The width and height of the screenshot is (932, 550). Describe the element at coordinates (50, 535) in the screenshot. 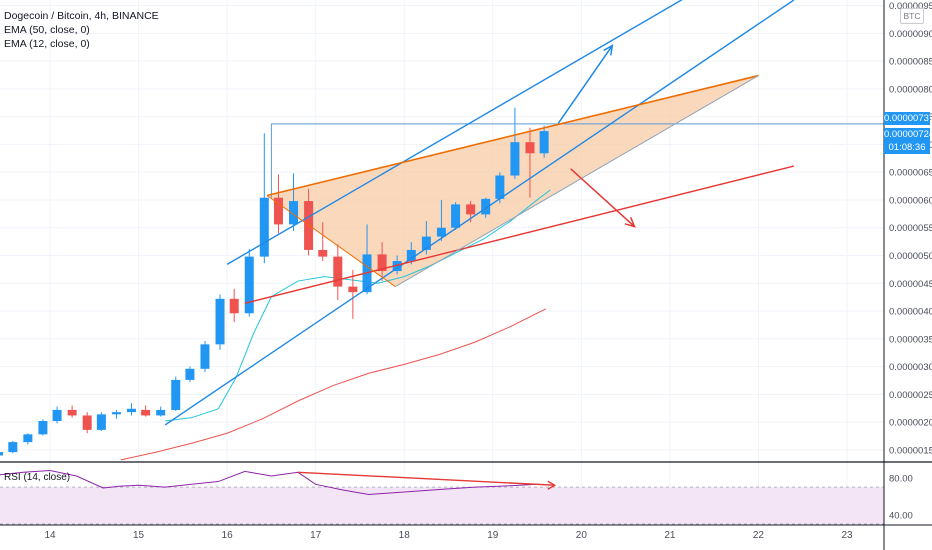

I see `x-tick-label: 14` at that location.